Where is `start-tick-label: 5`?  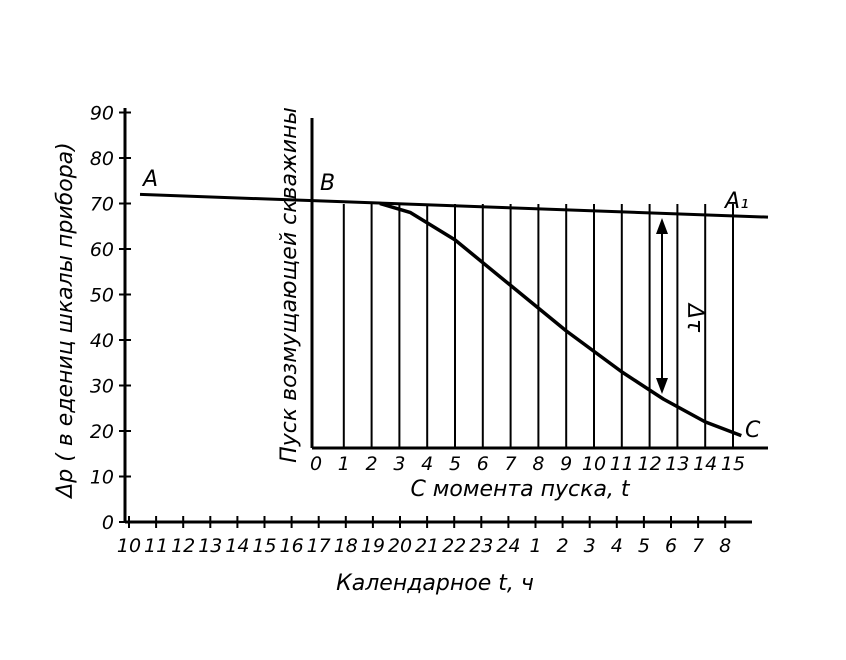
start-tick-label: 5 is located at coordinates (455, 464).